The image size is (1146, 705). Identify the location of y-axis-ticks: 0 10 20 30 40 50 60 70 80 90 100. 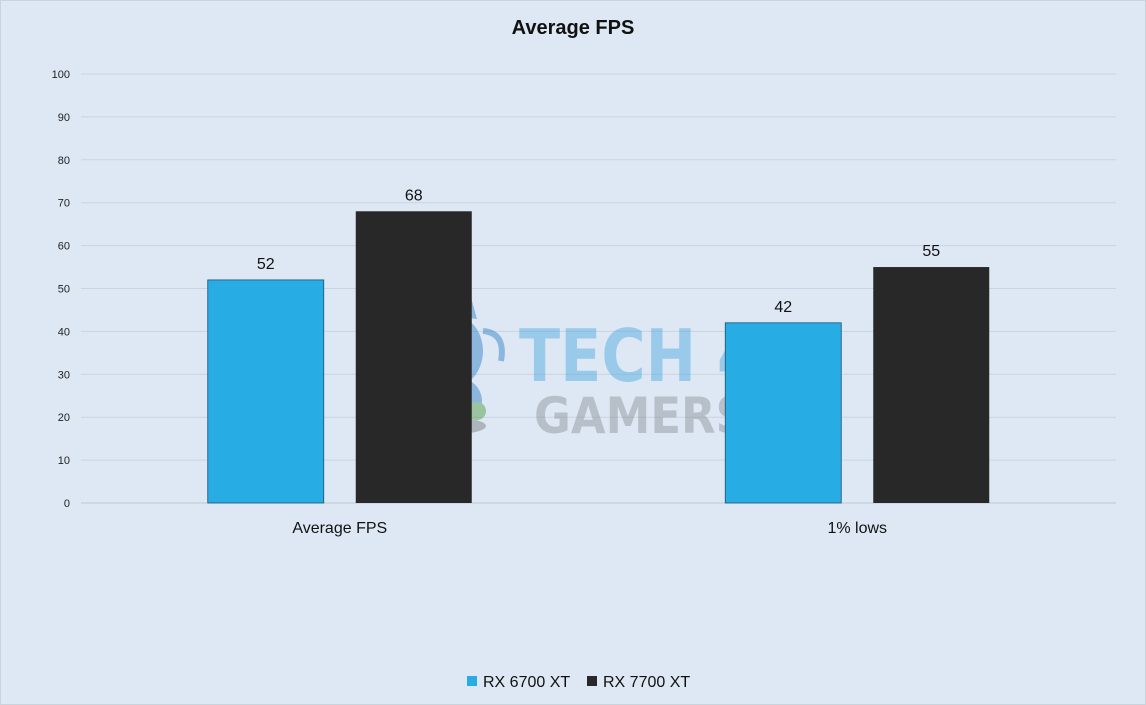
(61, 289).